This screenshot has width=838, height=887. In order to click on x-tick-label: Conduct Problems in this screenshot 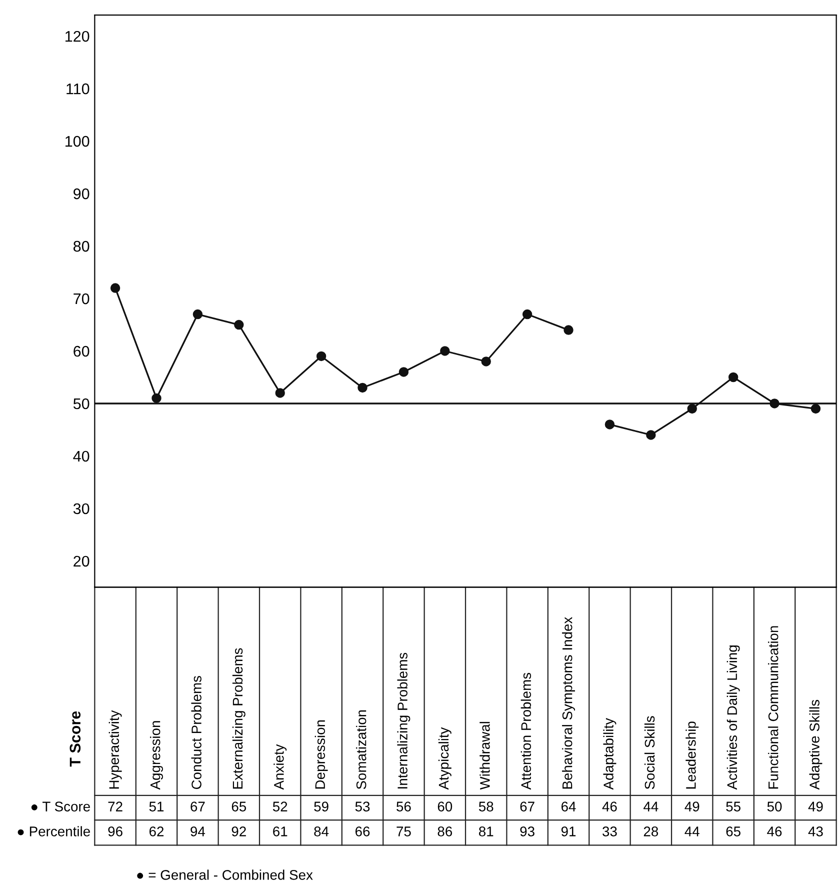, I will do `click(196, 733)`.